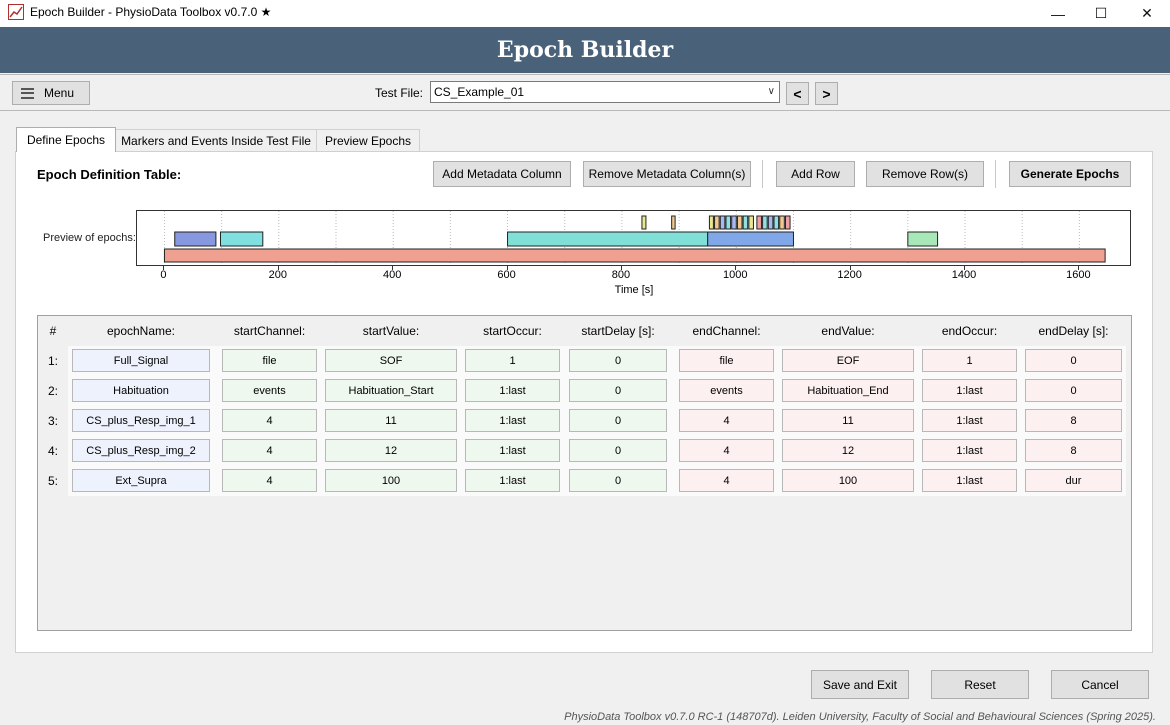  Describe the element at coordinates (1073, 480) in the screenshot. I see `cell-end-delay: dur` at that location.